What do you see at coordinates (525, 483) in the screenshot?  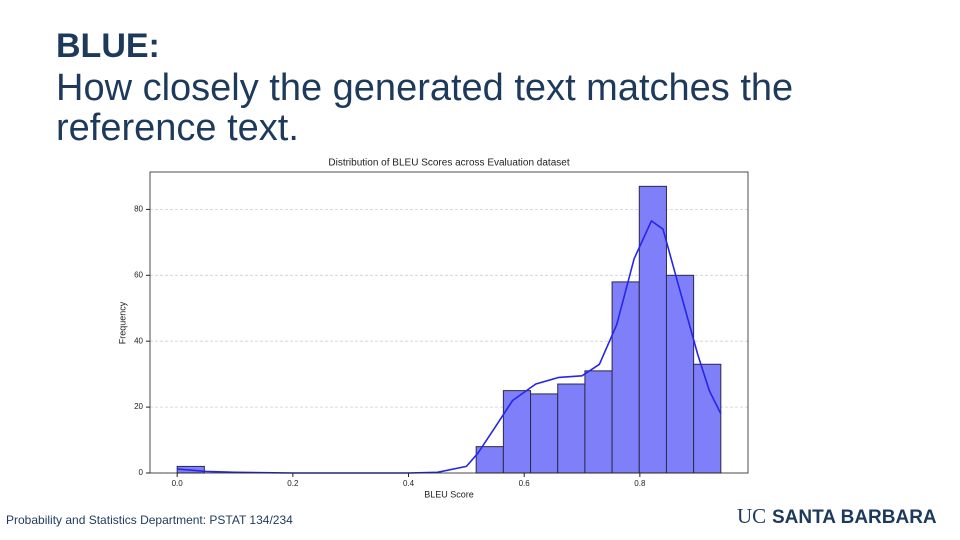 I see `x-tick-label: 0.6` at bounding box center [525, 483].